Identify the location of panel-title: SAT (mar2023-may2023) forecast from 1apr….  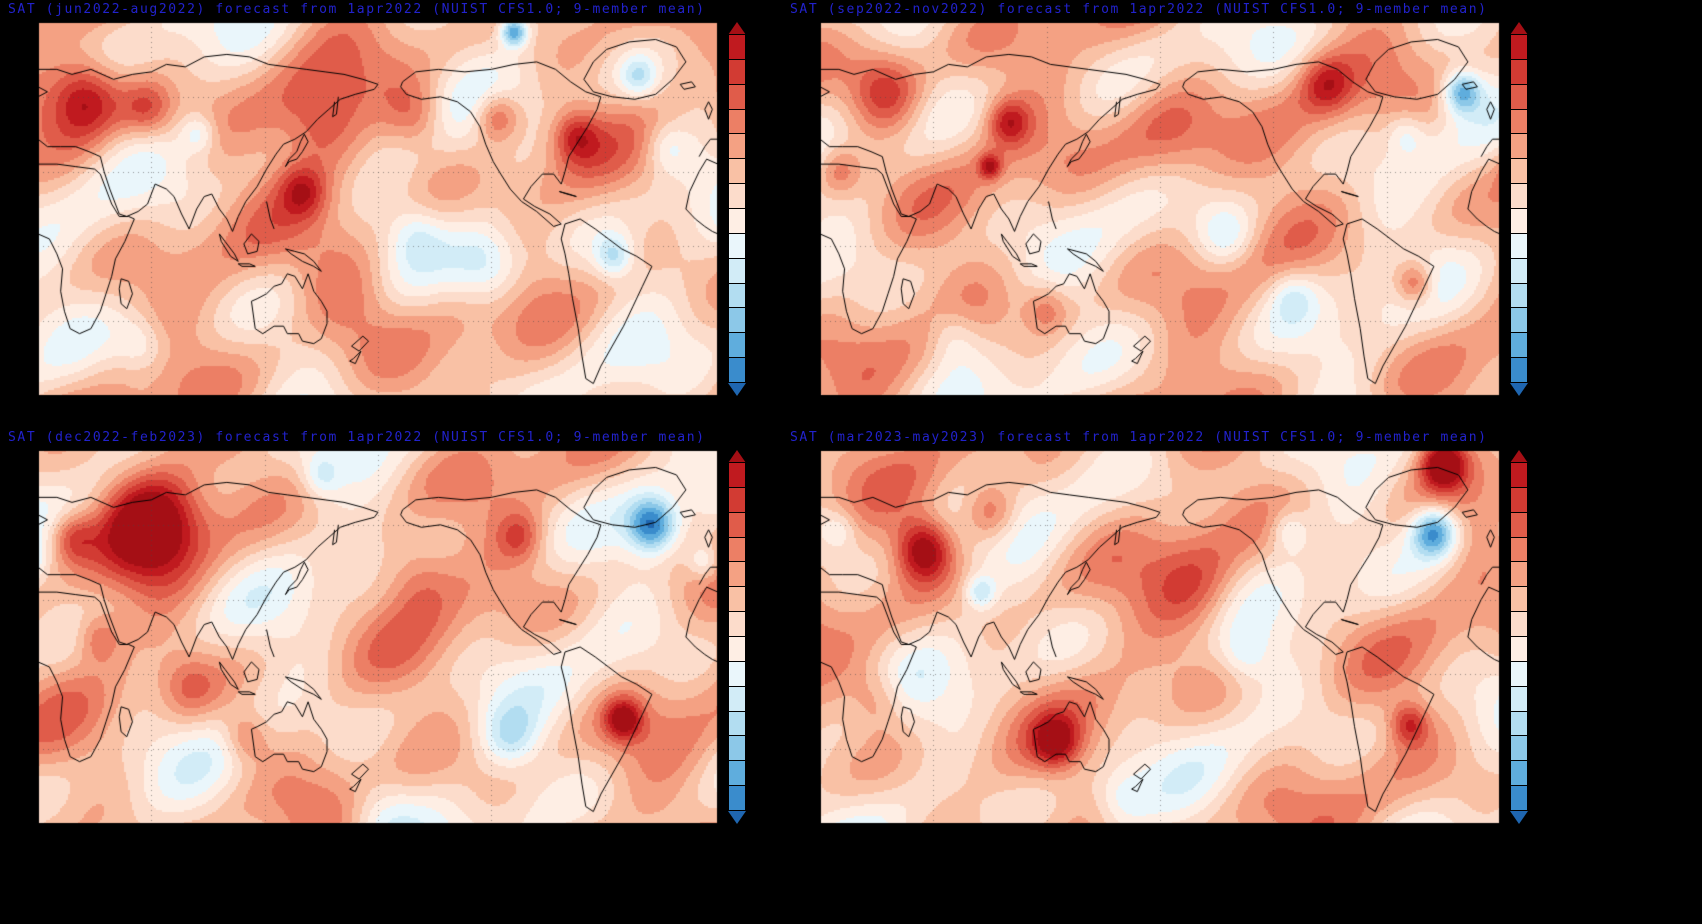
(1139, 437).